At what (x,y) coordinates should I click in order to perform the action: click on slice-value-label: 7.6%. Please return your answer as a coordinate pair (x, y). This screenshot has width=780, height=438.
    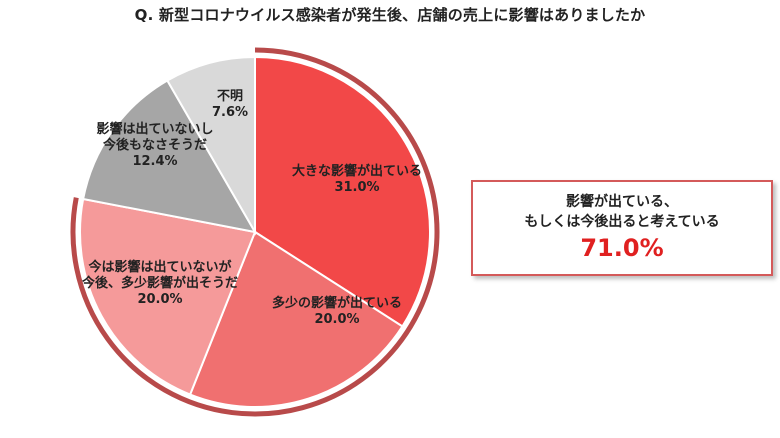
    Looking at the image, I should click on (230, 112).